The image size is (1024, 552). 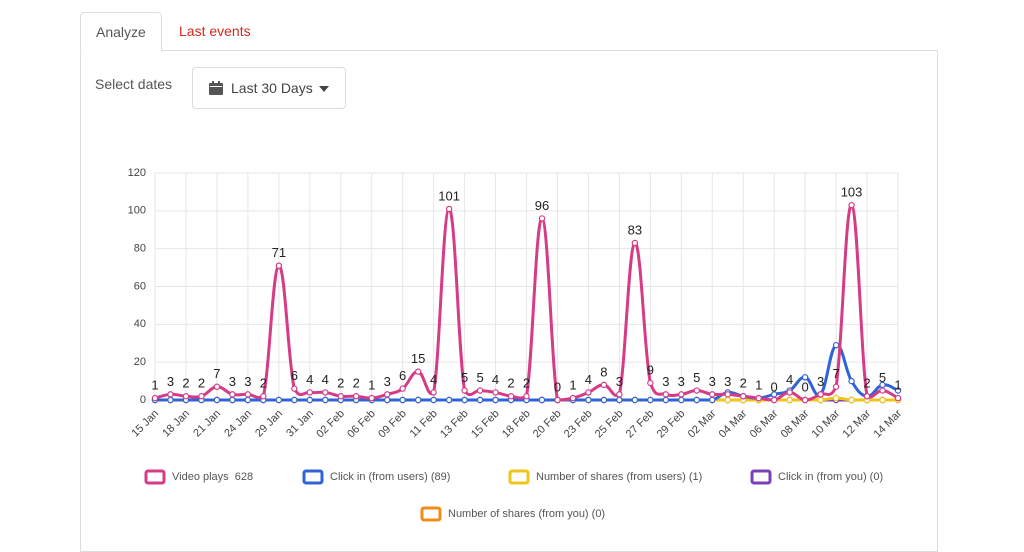 I want to click on x-tick-label: 13 Feb, so click(x=454, y=424).